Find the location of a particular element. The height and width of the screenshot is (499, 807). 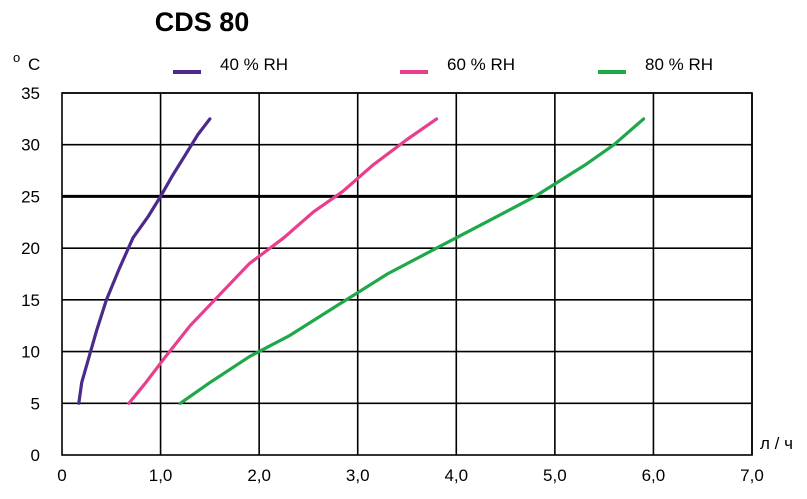

x-axis-ticks: 0 1,0 2,0 3,0 4,0 5,0 6,0 7,0 is located at coordinates (410, 475).